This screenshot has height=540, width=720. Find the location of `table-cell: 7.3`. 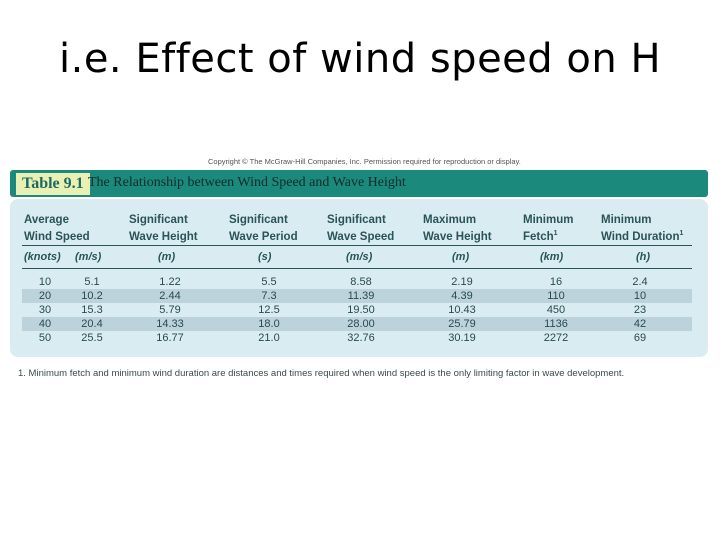

table-cell: 7.3 is located at coordinates (269, 296).